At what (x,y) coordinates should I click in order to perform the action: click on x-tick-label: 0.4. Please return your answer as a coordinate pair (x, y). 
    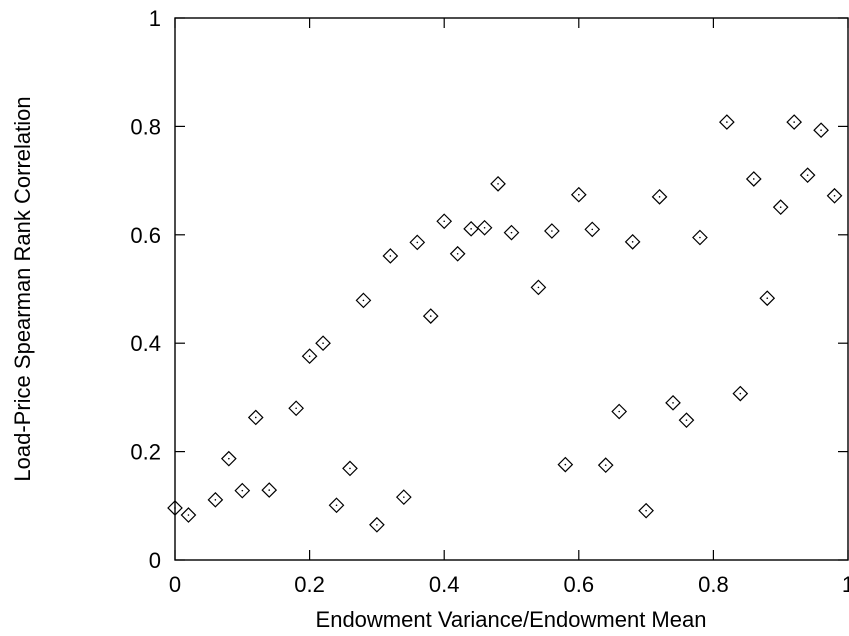
    Looking at the image, I should click on (444, 584).